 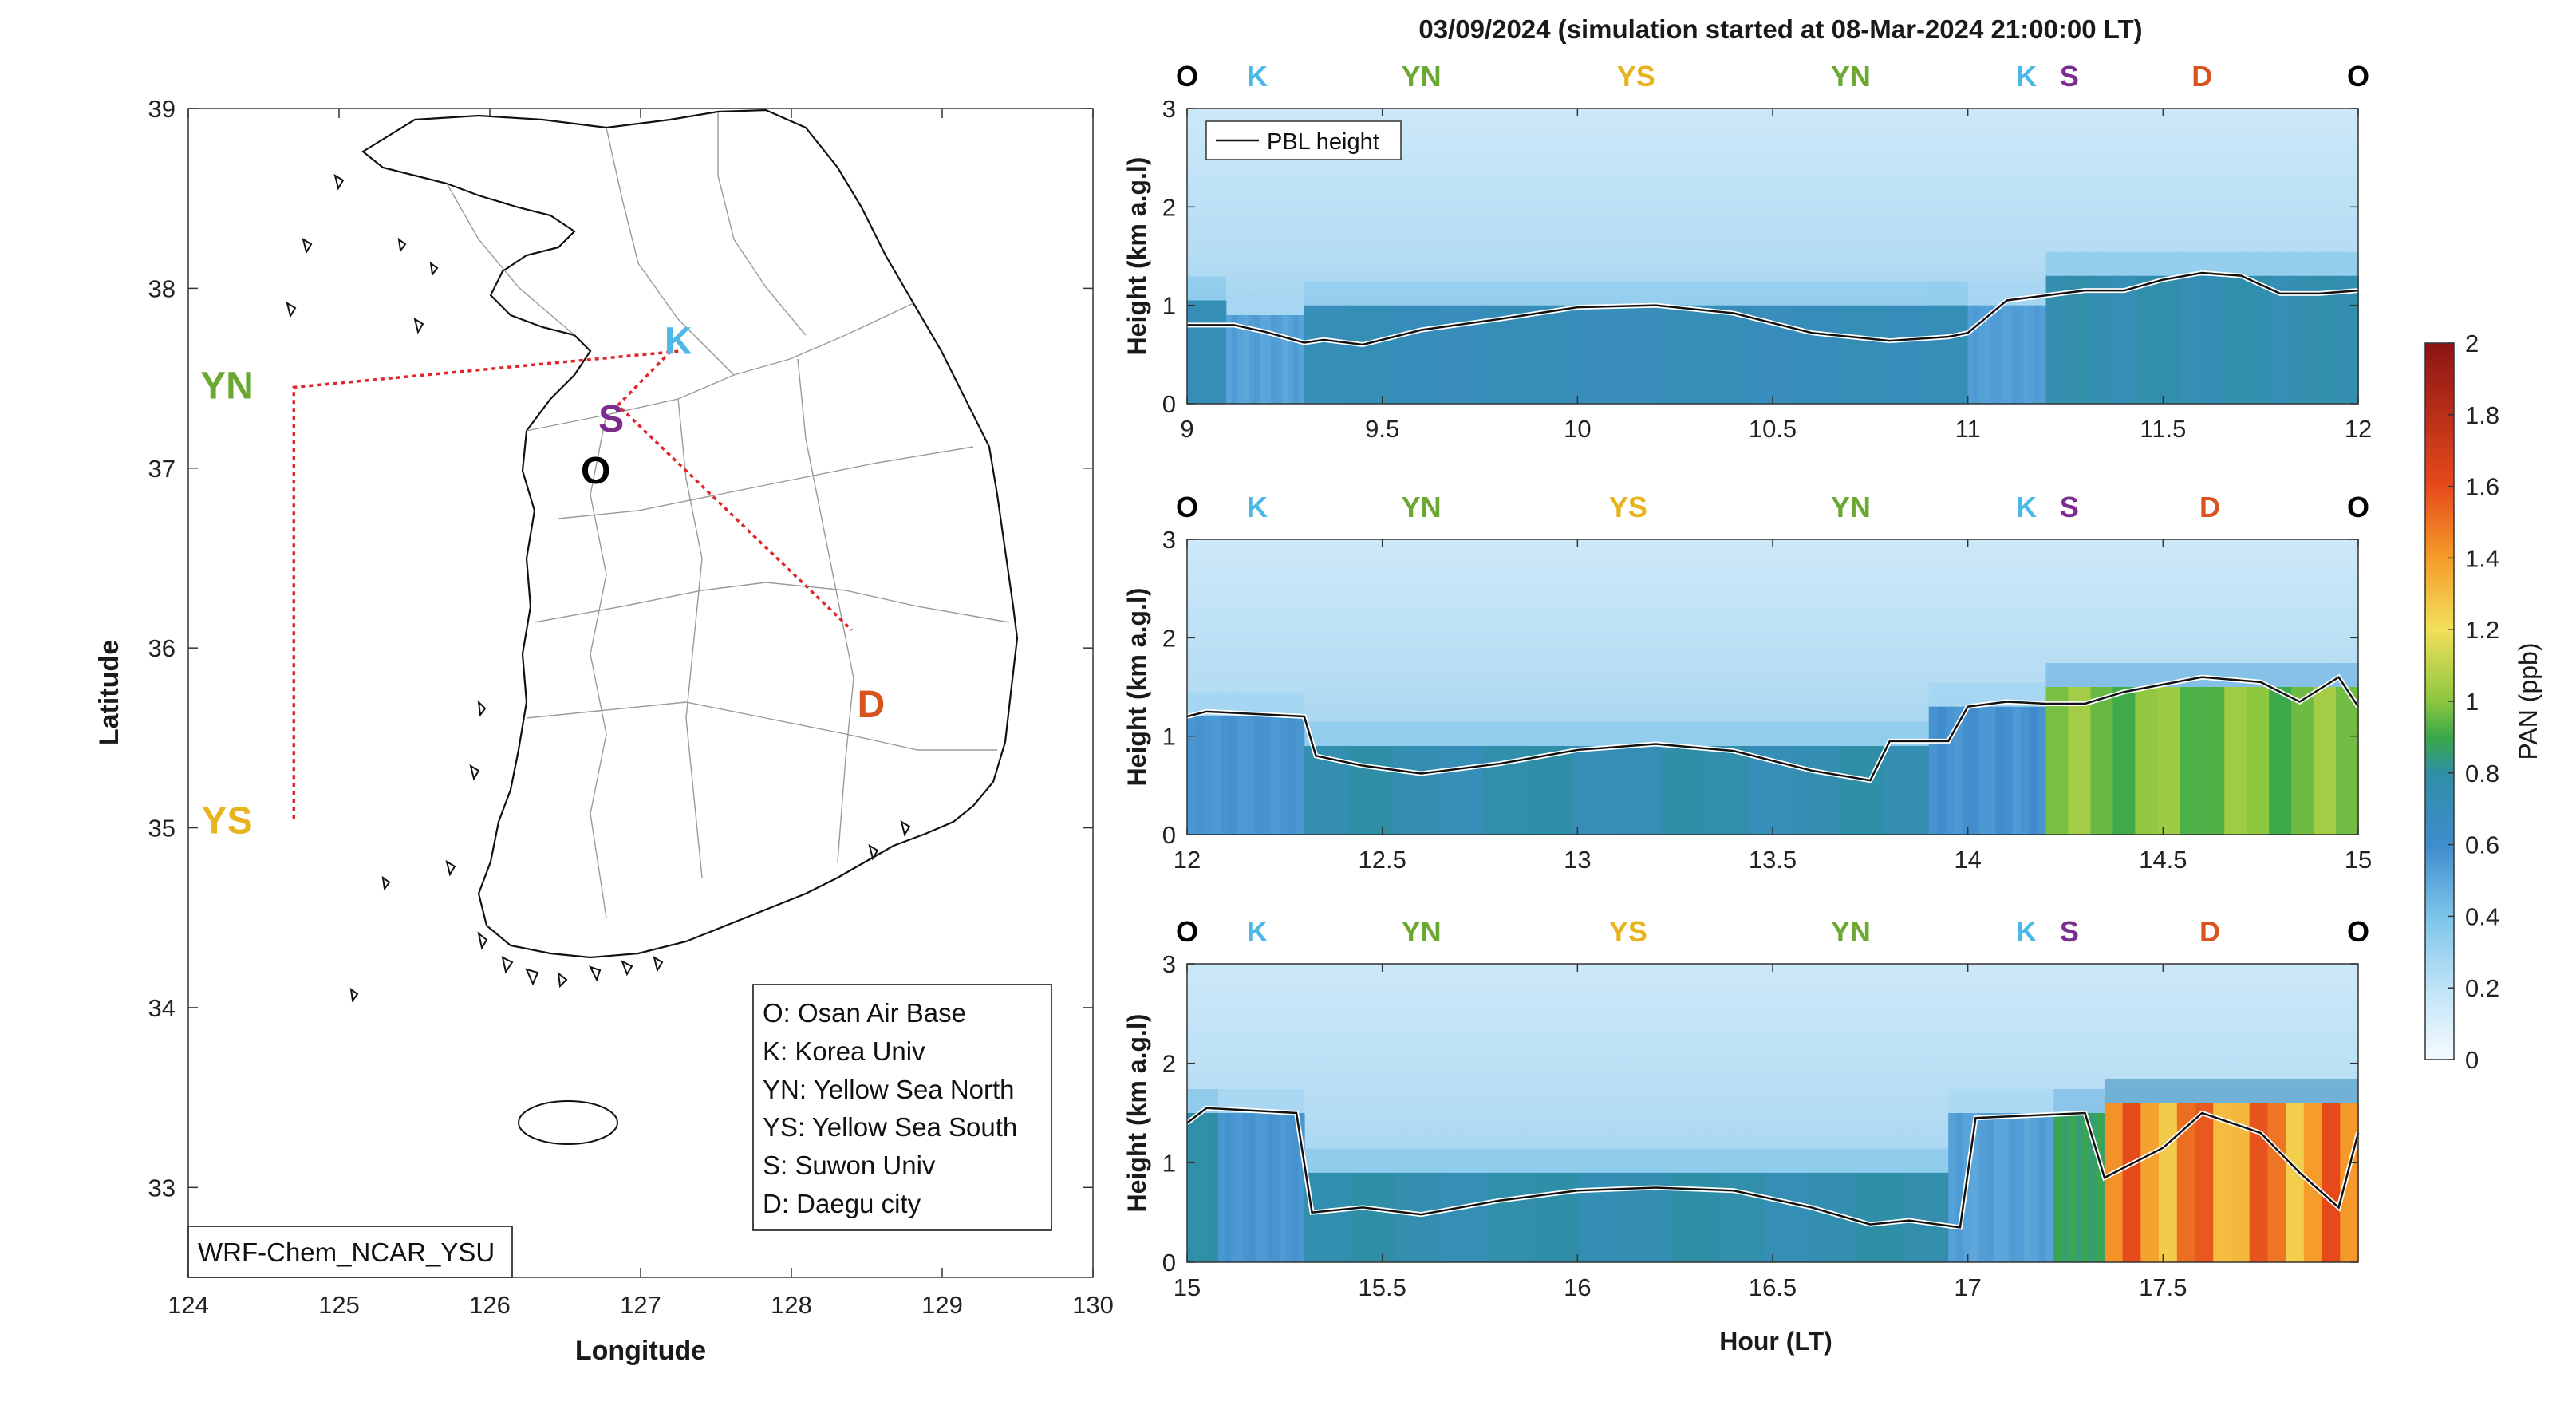 I want to click on heatmap-xtick-label: 16.5, so click(x=1773, y=1287).